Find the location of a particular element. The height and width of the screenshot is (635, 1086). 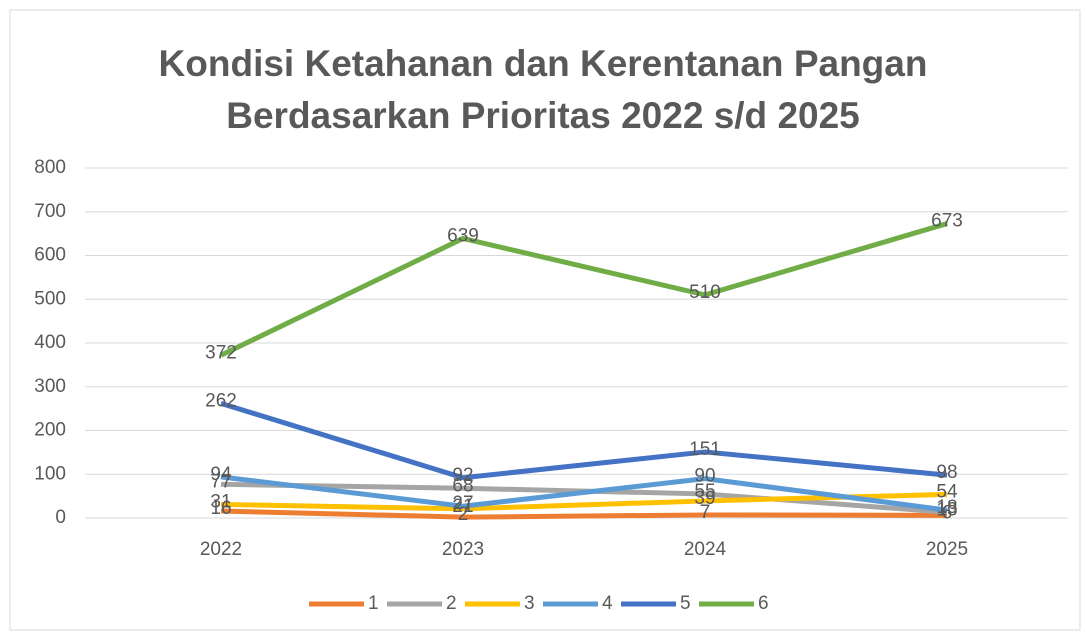

data-label: 21 is located at coordinates (462, 506).